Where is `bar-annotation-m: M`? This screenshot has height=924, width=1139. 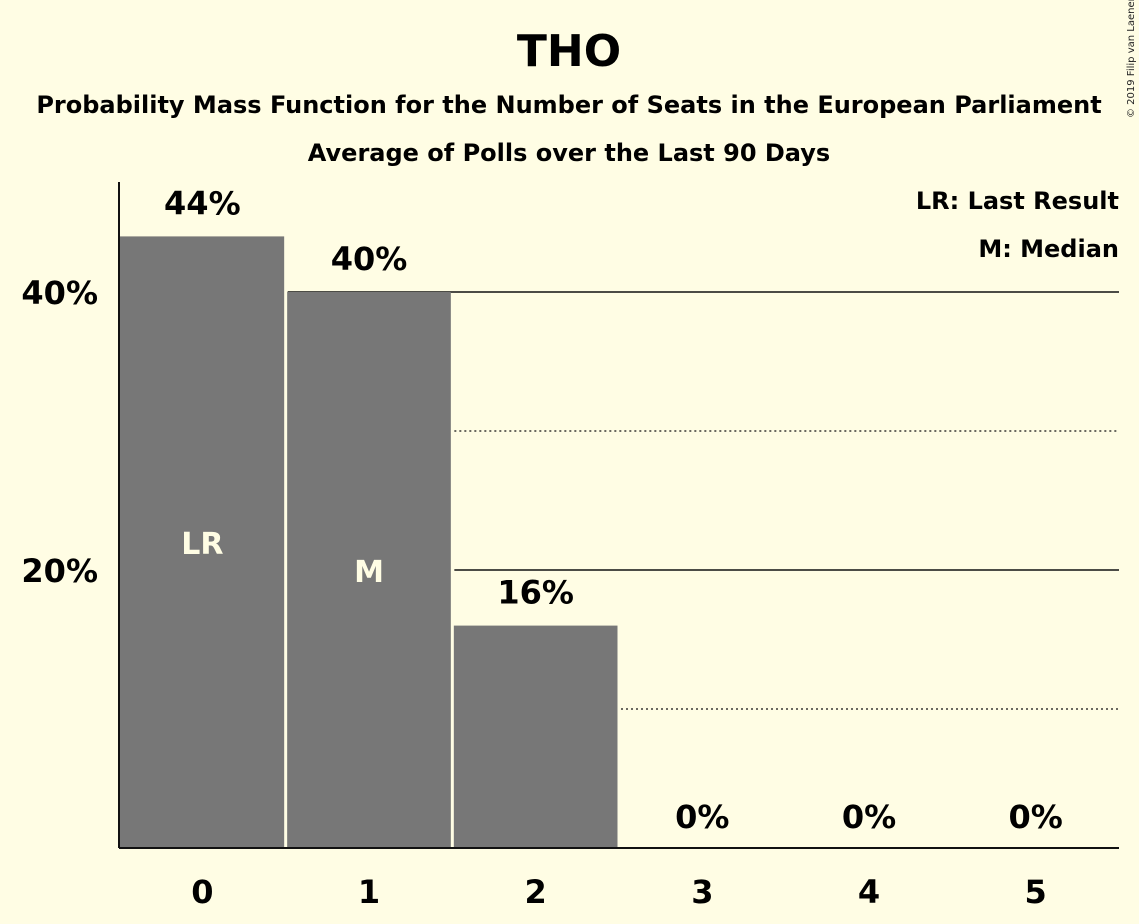
bar-annotation-m: M is located at coordinates (369, 572).